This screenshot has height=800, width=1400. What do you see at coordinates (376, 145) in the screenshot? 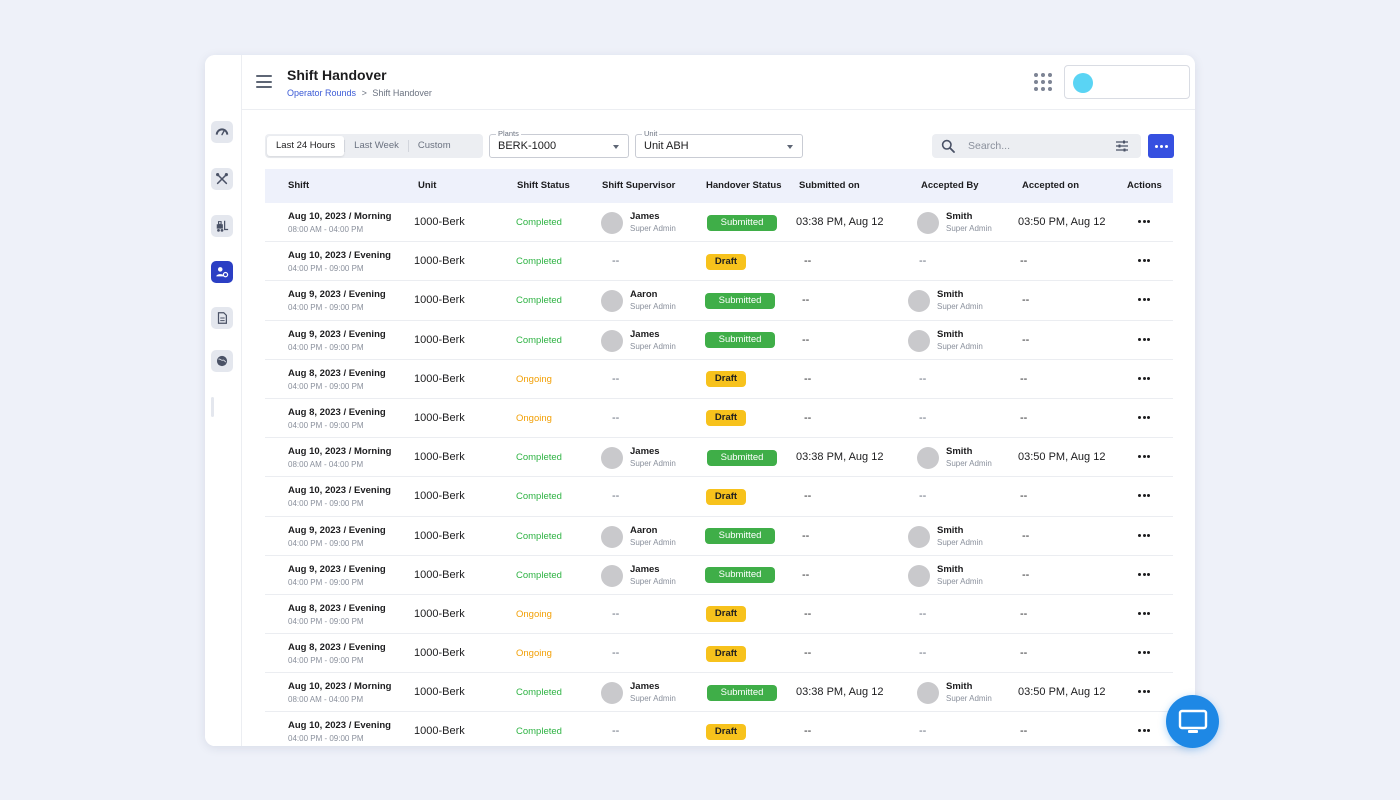
I see `range-last-week: Last Week` at bounding box center [376, 145].